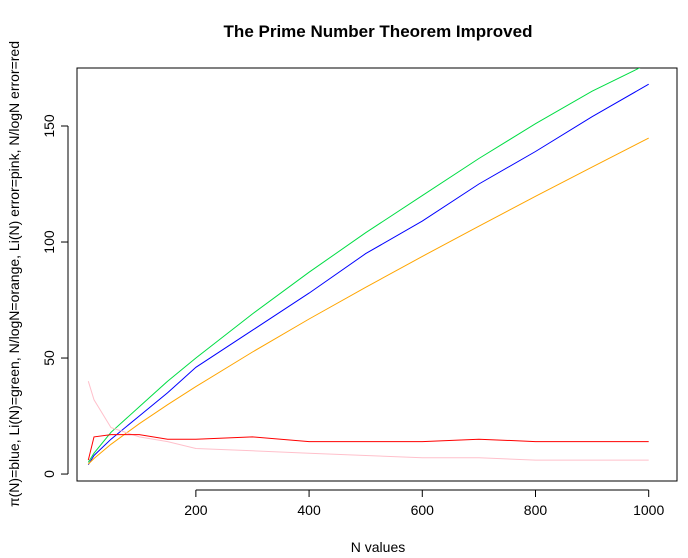 This screenshot has width=688, height=558. What do you see at coordinates (49, 126) in the screenshot?
I see `y-tick-label: 150` at bounding box center [49, 126].